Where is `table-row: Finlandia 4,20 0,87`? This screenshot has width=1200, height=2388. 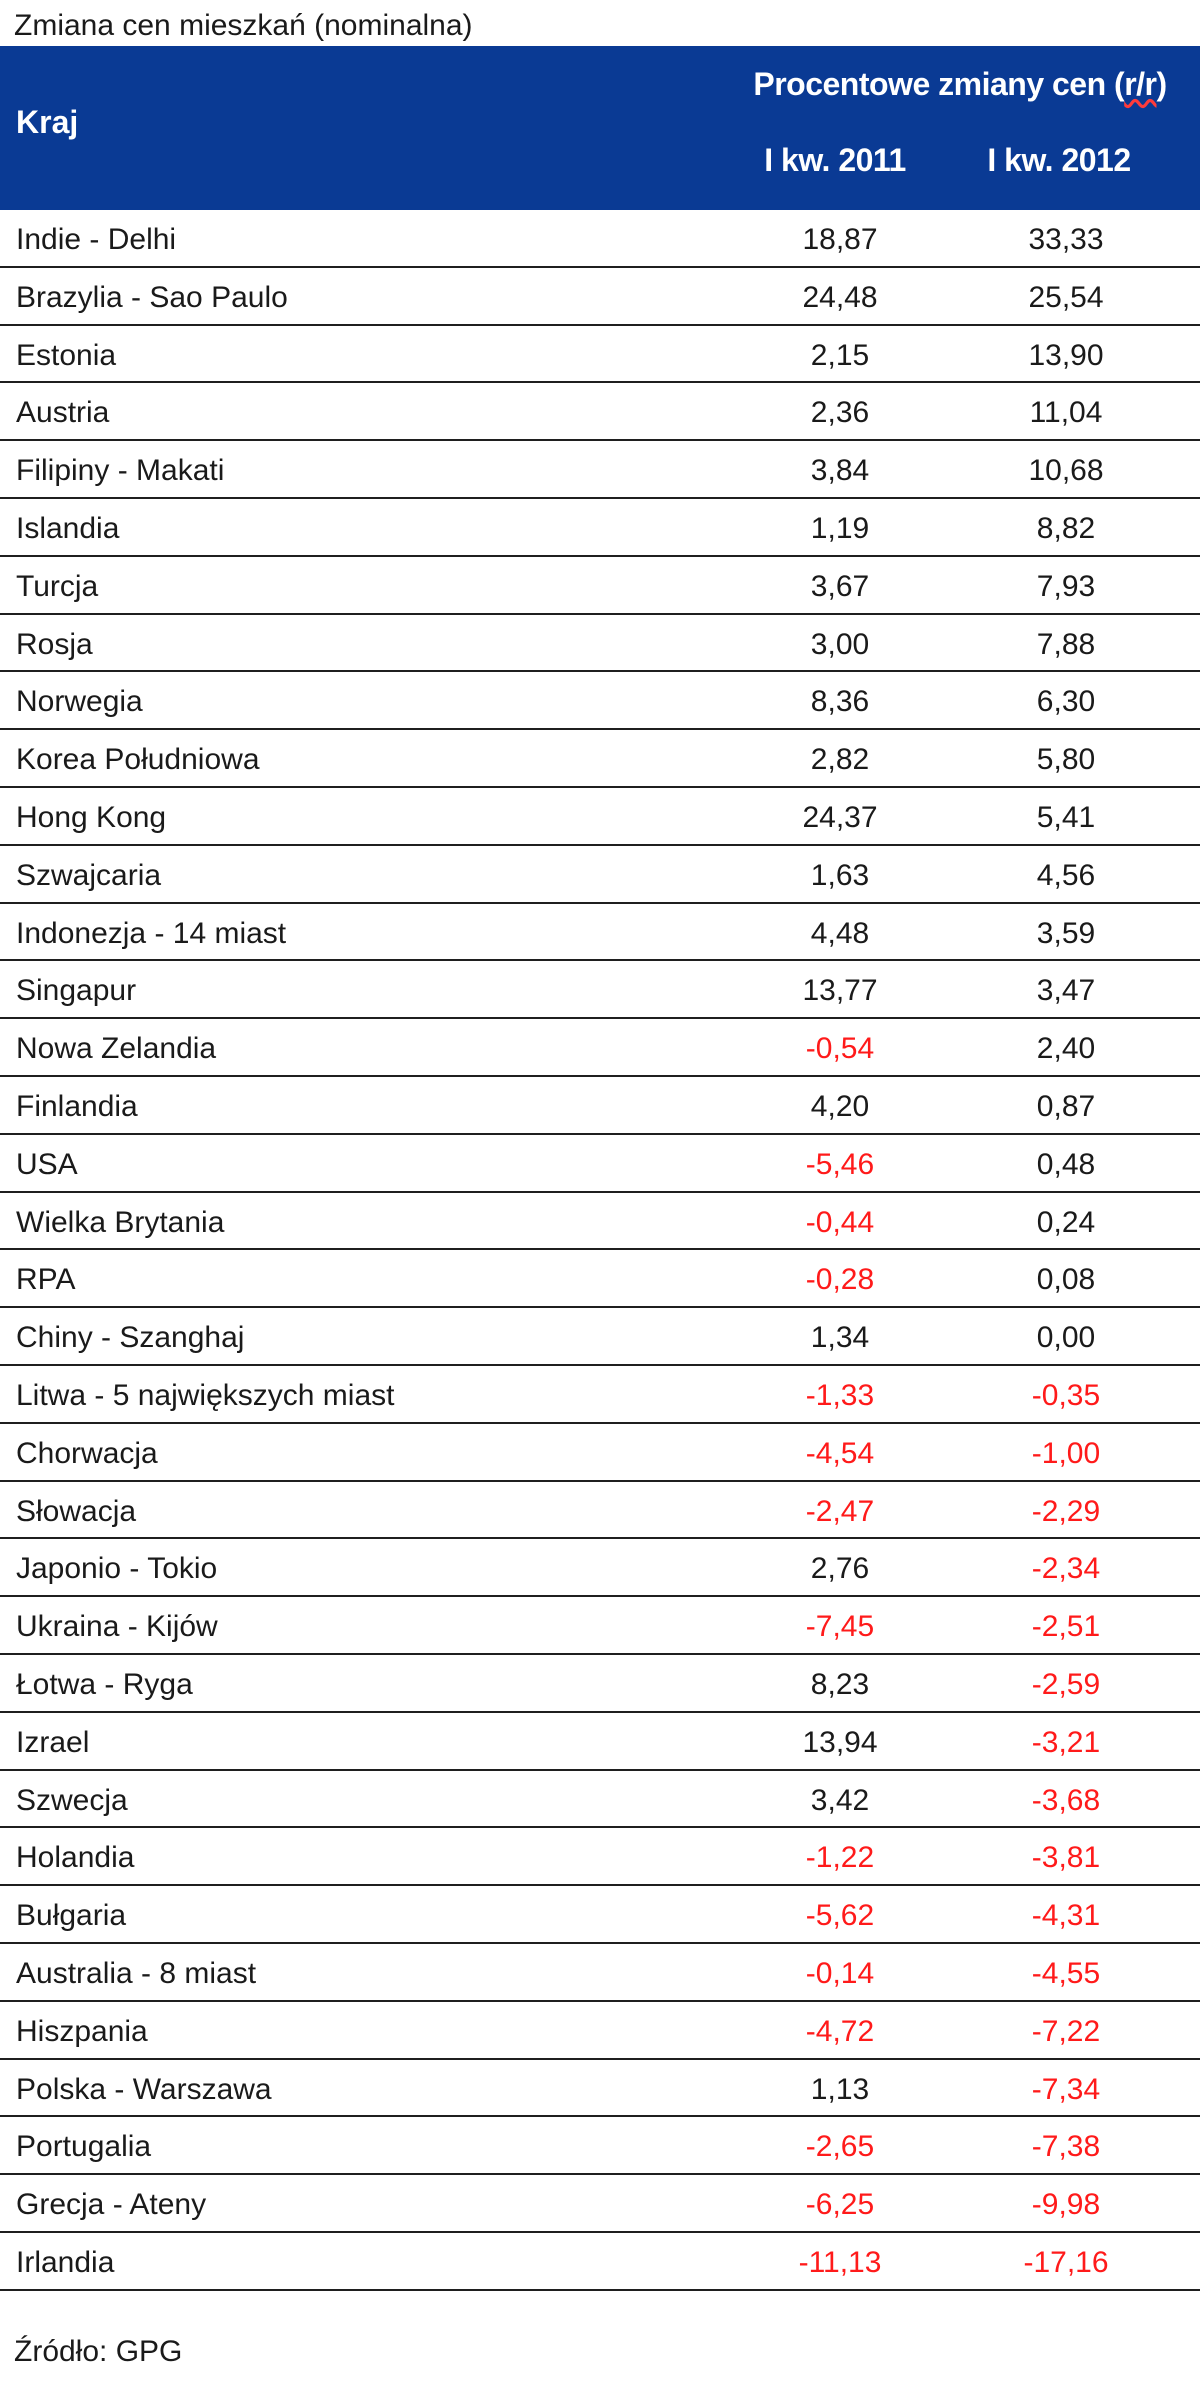 table-row: Finlandia 4,20 0,87 is located at coordinates (600, 1106).